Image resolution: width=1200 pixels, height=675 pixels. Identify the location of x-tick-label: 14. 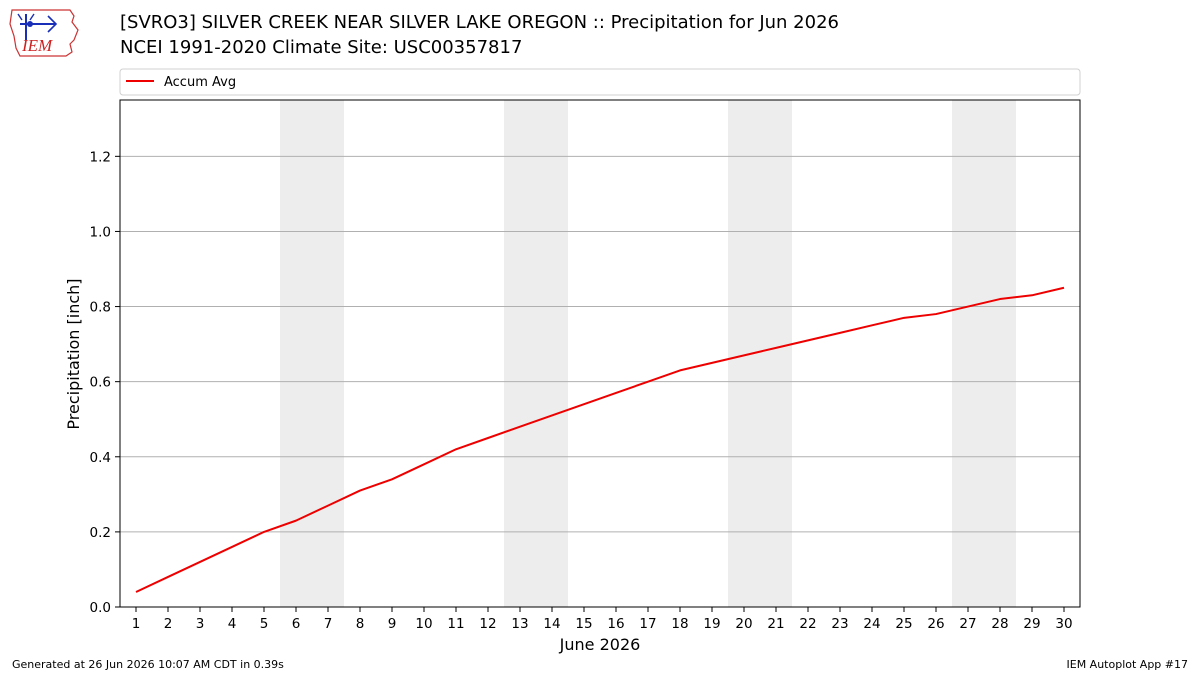
(551, 624).